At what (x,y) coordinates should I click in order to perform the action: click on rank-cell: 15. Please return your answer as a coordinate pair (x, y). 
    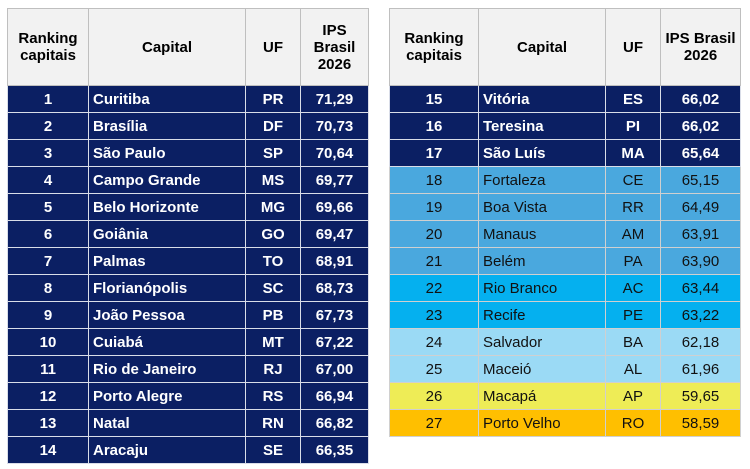
    Looking at the image, I should click on (434, 99).